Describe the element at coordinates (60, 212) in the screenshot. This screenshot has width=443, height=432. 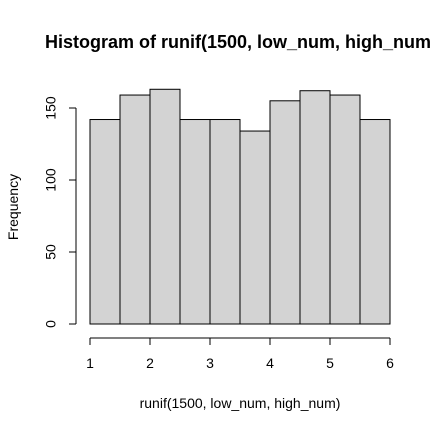
I see `y-axis: 0 50 100 150` at that location.